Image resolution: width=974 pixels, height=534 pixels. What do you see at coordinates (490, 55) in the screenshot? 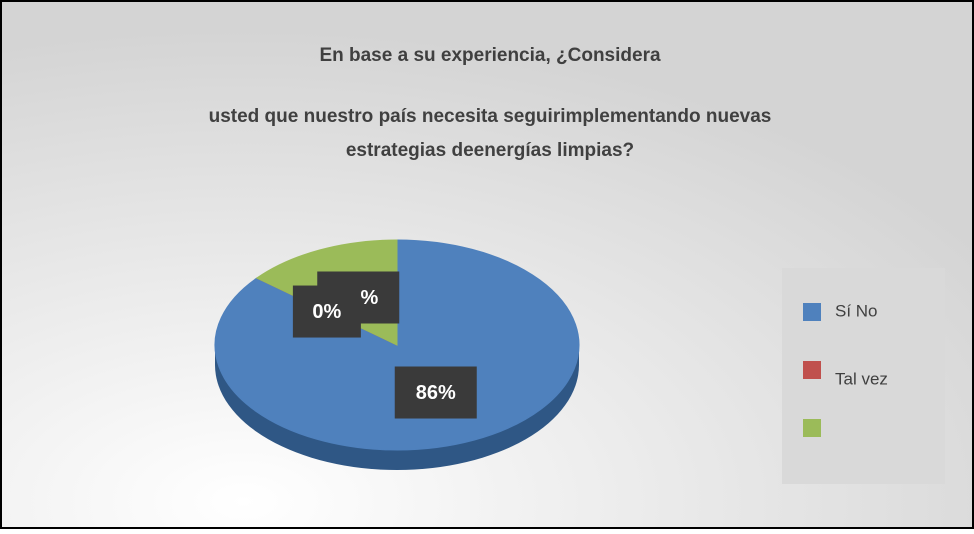
I see `chart-title: En base a su experiencia, ¿Considera` at bounding box center [490, 55].